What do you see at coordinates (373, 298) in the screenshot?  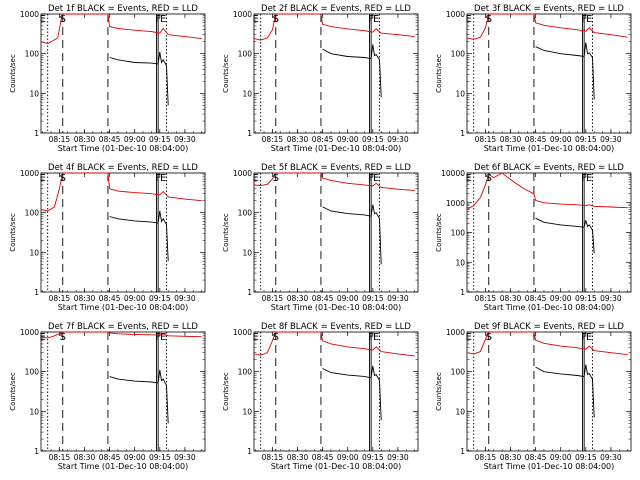 I see `x-tick-label: 09:15` at bounding box center [373, 298].